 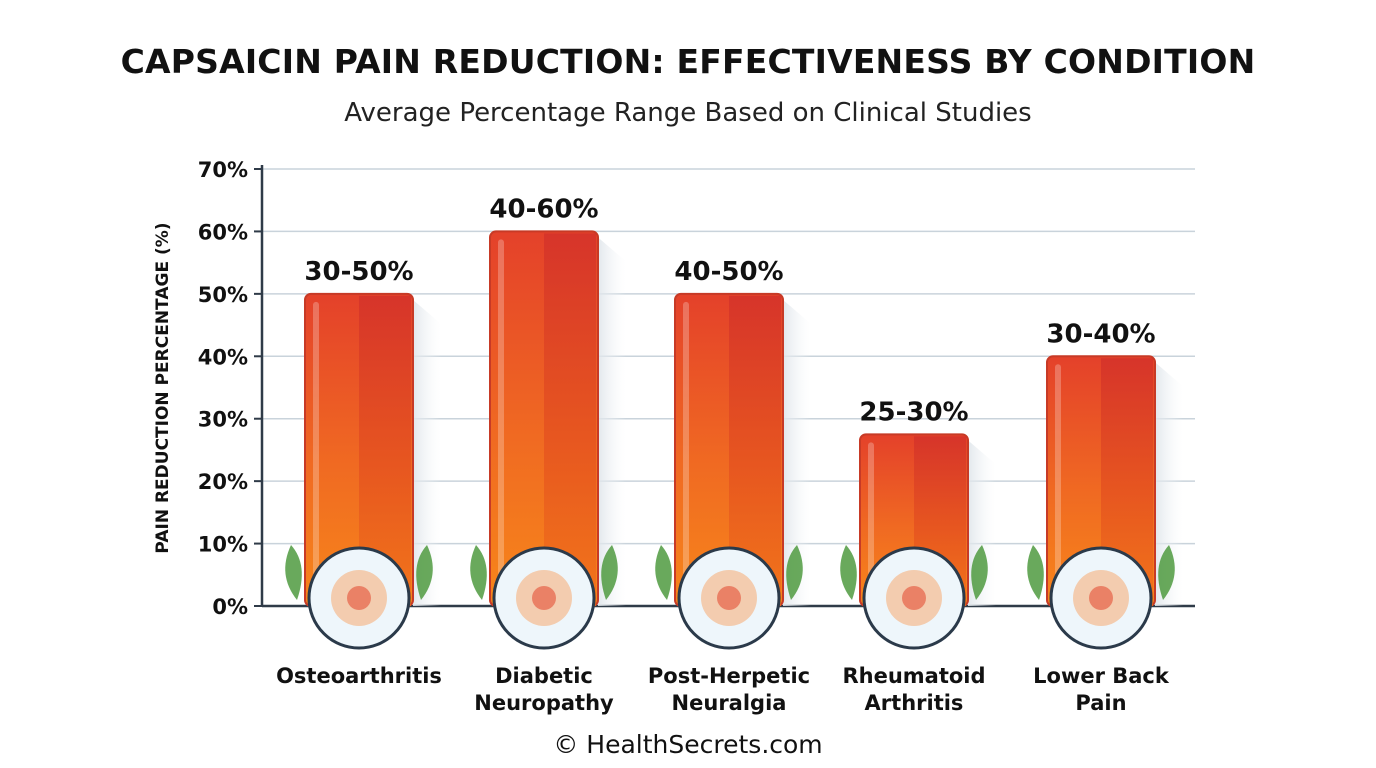 I want to click on category-label-line: Post-Herpetic, so click(x=729, y=676).